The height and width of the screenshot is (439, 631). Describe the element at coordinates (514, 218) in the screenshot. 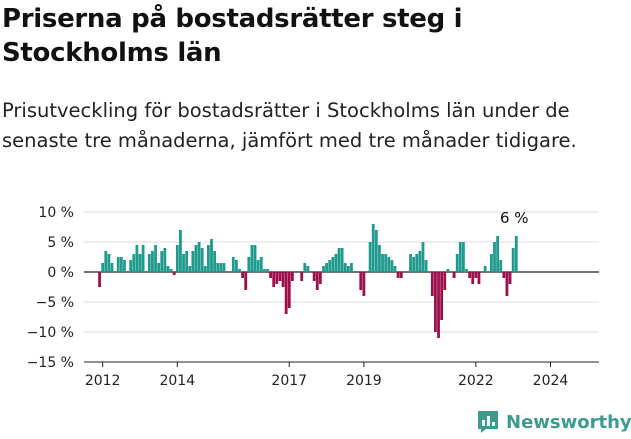

I see `annotations: 6 %` at that location.